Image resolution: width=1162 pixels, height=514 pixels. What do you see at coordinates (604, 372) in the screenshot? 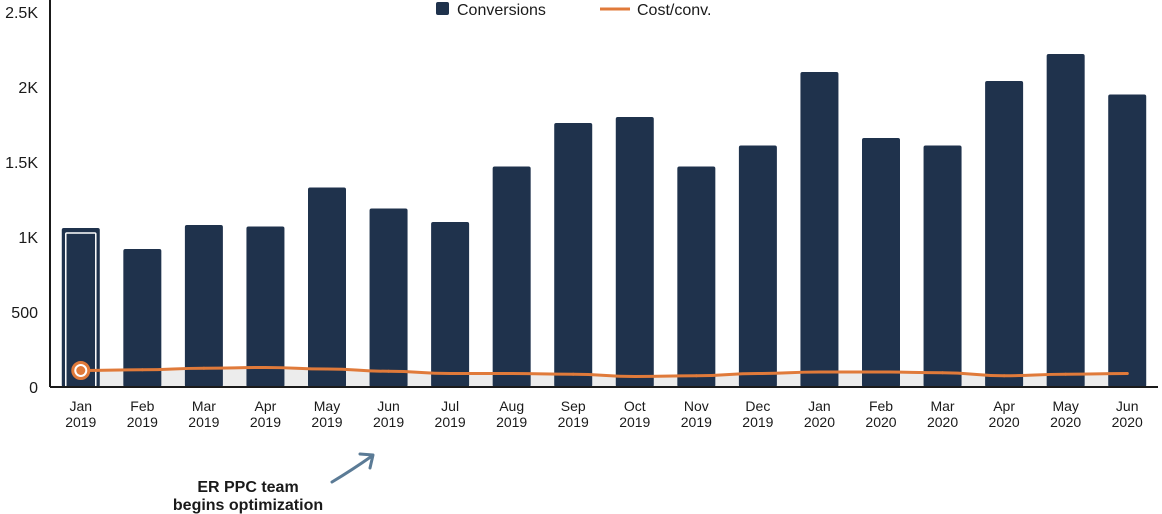
I see `cost-conv-line` at bounding box center [604, 372].